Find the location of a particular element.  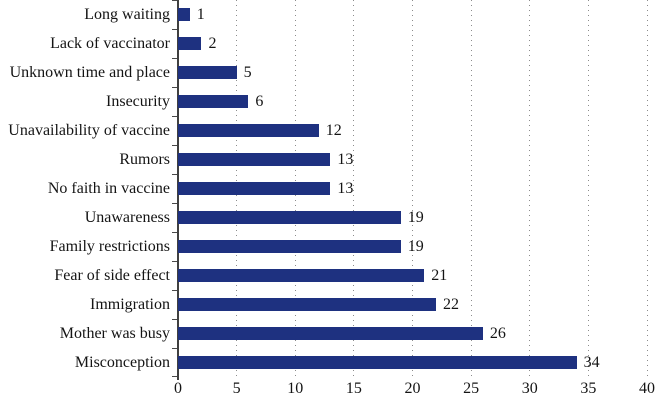

chart-row: Immigration 22 is located at coordinates (368, 304).